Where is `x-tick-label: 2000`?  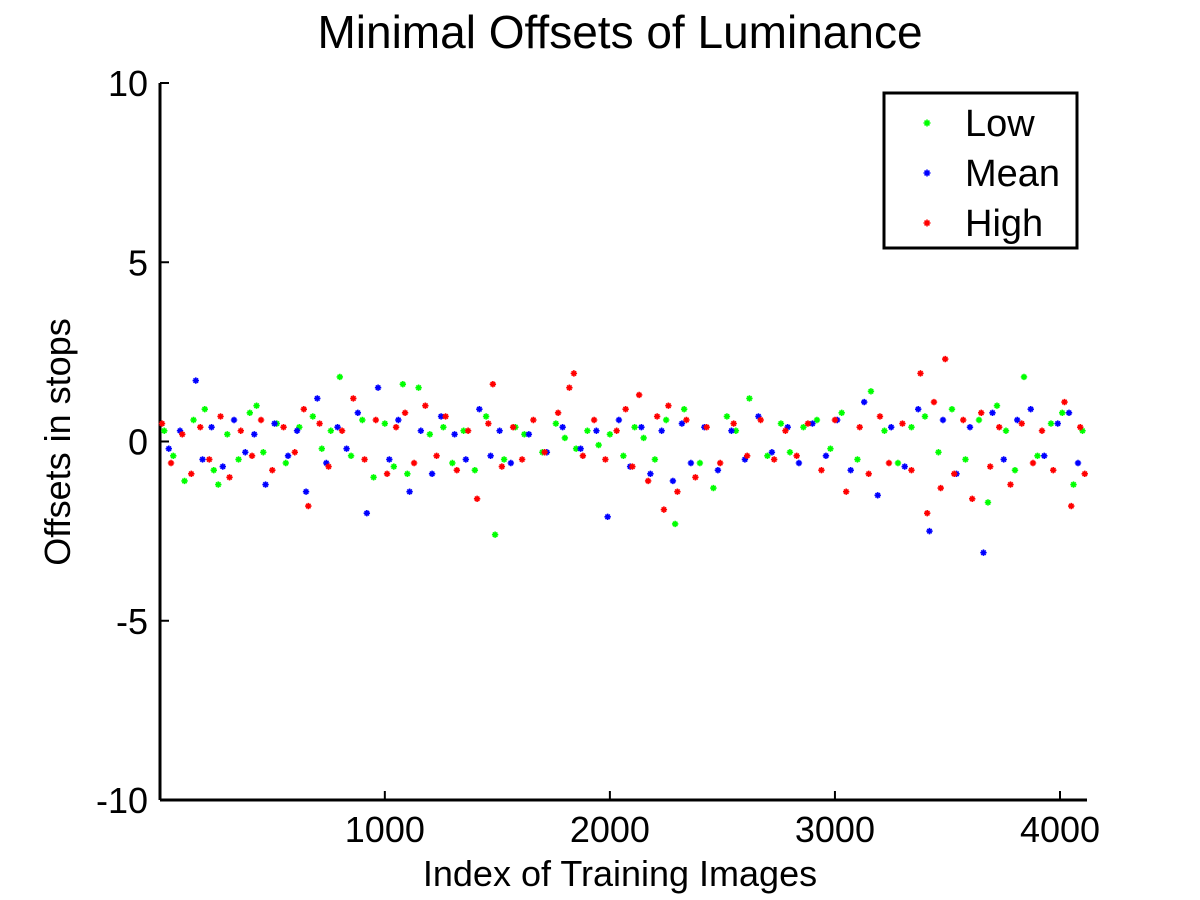
x-tick-label: 2000 is located at coordinates (610, 829).